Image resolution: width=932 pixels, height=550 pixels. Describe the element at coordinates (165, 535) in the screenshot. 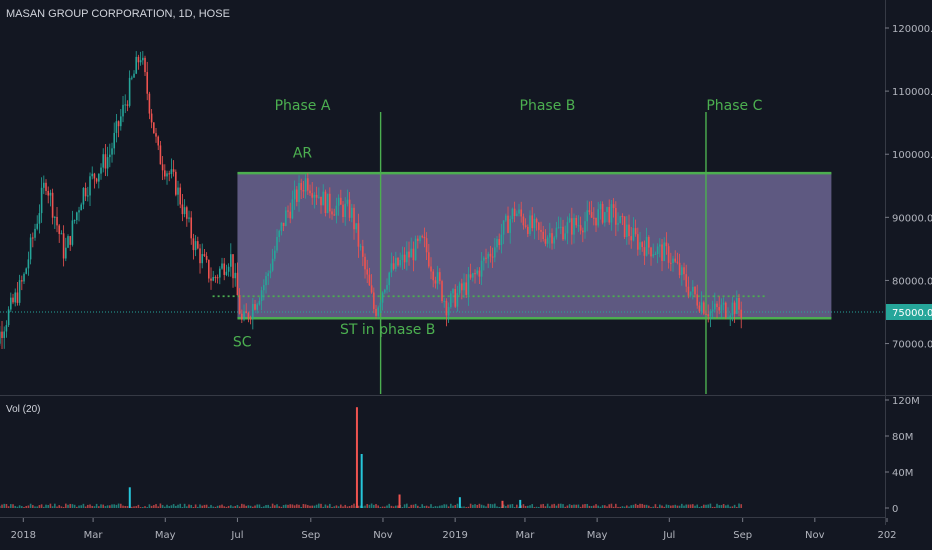

I see `time-tick-label: May` at that location.